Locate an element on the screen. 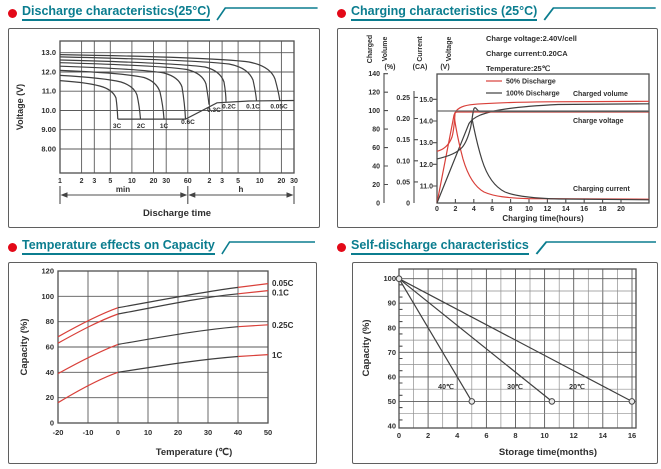  curve-label: 0.25C is located at coordinates (283, 325).